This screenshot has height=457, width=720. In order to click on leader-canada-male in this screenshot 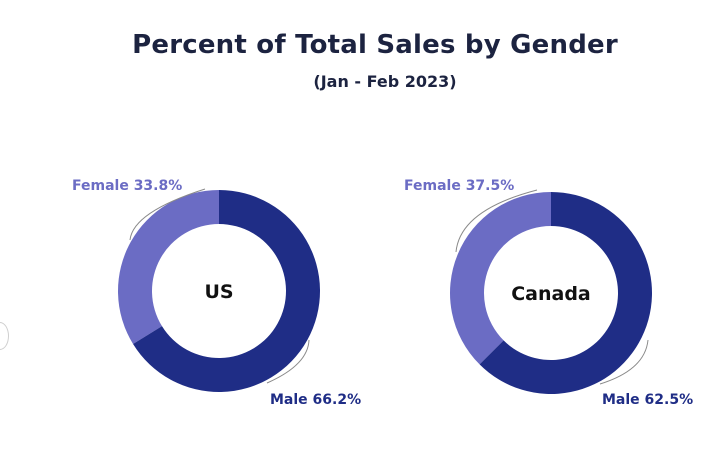, I will do `click(624, 362)`.